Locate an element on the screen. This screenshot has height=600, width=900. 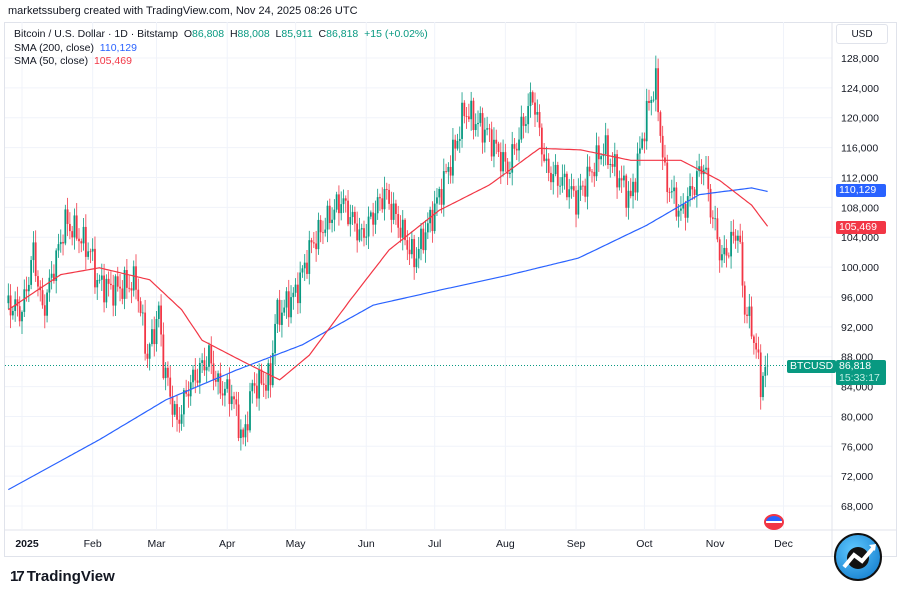
last-price-tag: 86,818 15:33:17 is located at coordinates (861, 372).